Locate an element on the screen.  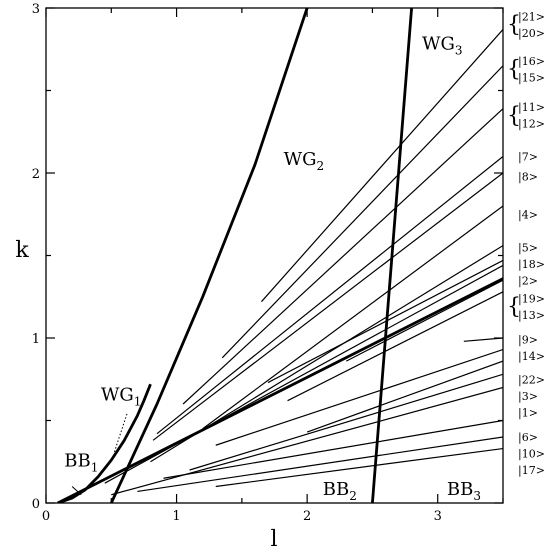
state-label: |9> is located at coordinates (528, 341).